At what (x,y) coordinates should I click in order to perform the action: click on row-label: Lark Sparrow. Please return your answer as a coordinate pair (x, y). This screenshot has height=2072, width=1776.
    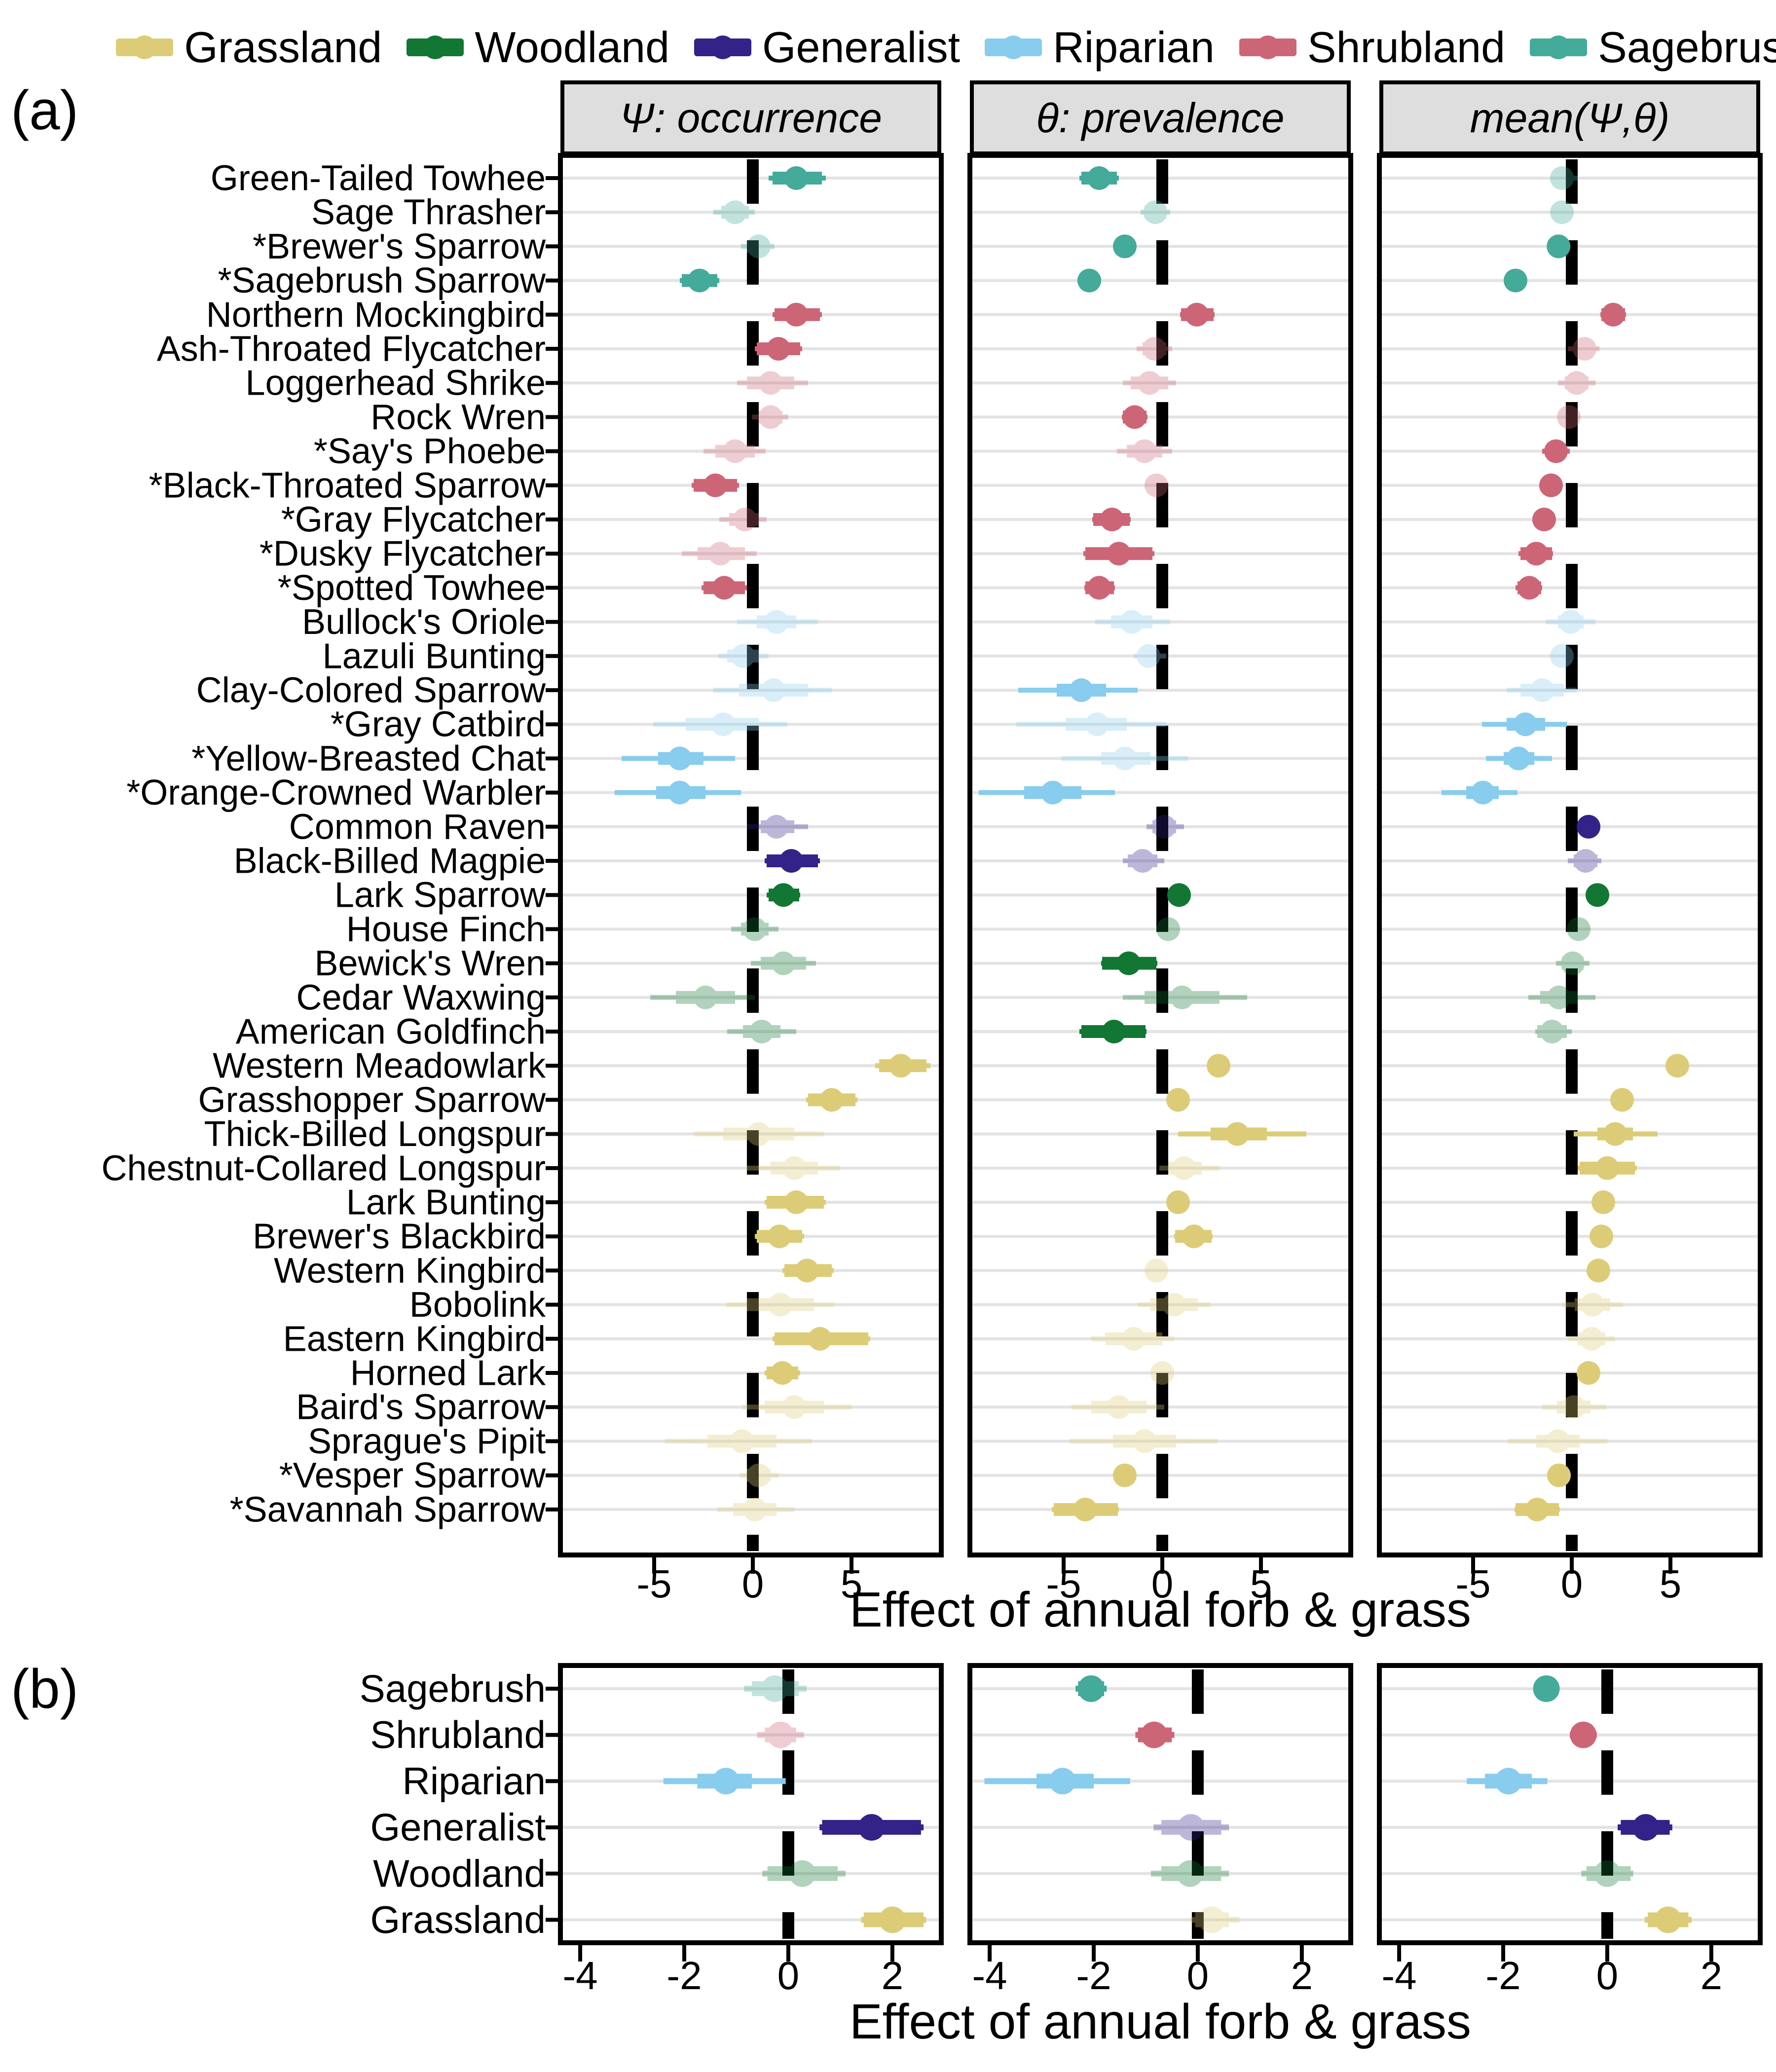
    Looking at the image, I should click on (440, 896).